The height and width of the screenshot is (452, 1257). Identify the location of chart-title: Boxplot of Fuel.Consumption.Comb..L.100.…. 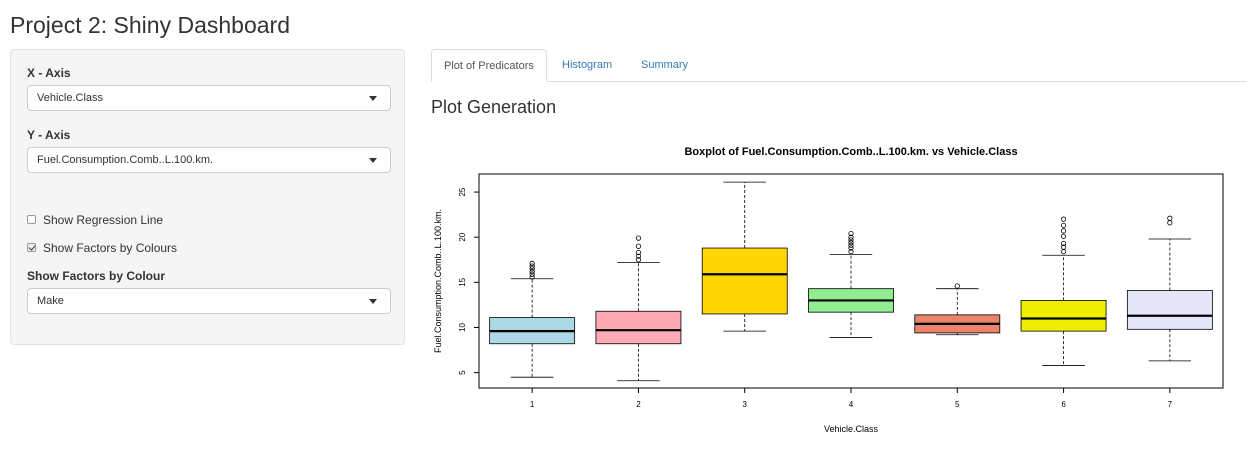
(850, 152).